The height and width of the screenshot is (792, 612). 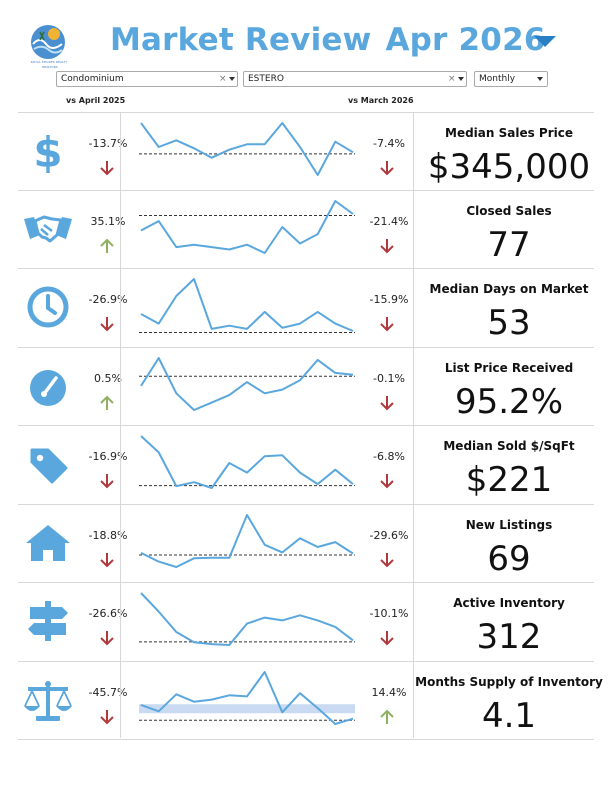 I want to click on metric-row-median-days-on-market: -26.9% -15.9% Median Days on Market 53, so click(x=306, y=308).